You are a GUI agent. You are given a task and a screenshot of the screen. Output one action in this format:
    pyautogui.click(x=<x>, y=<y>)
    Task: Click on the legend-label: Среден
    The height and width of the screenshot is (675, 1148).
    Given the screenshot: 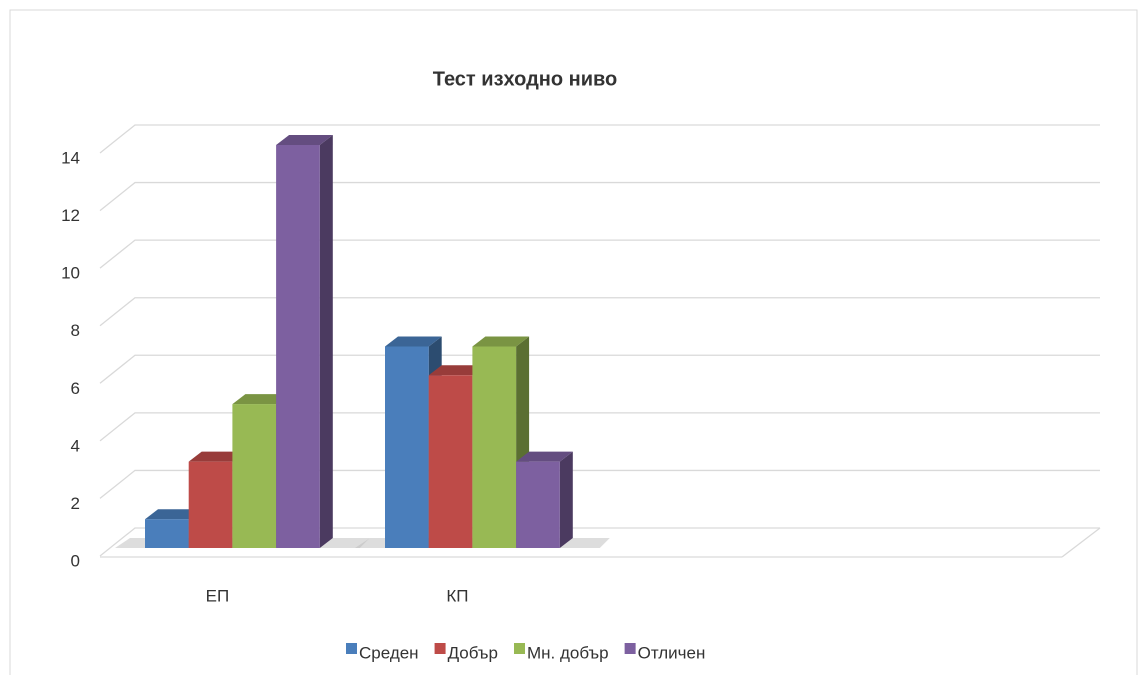 What is the action you would take?
    pyautogui.click(x=389, y=652)
    